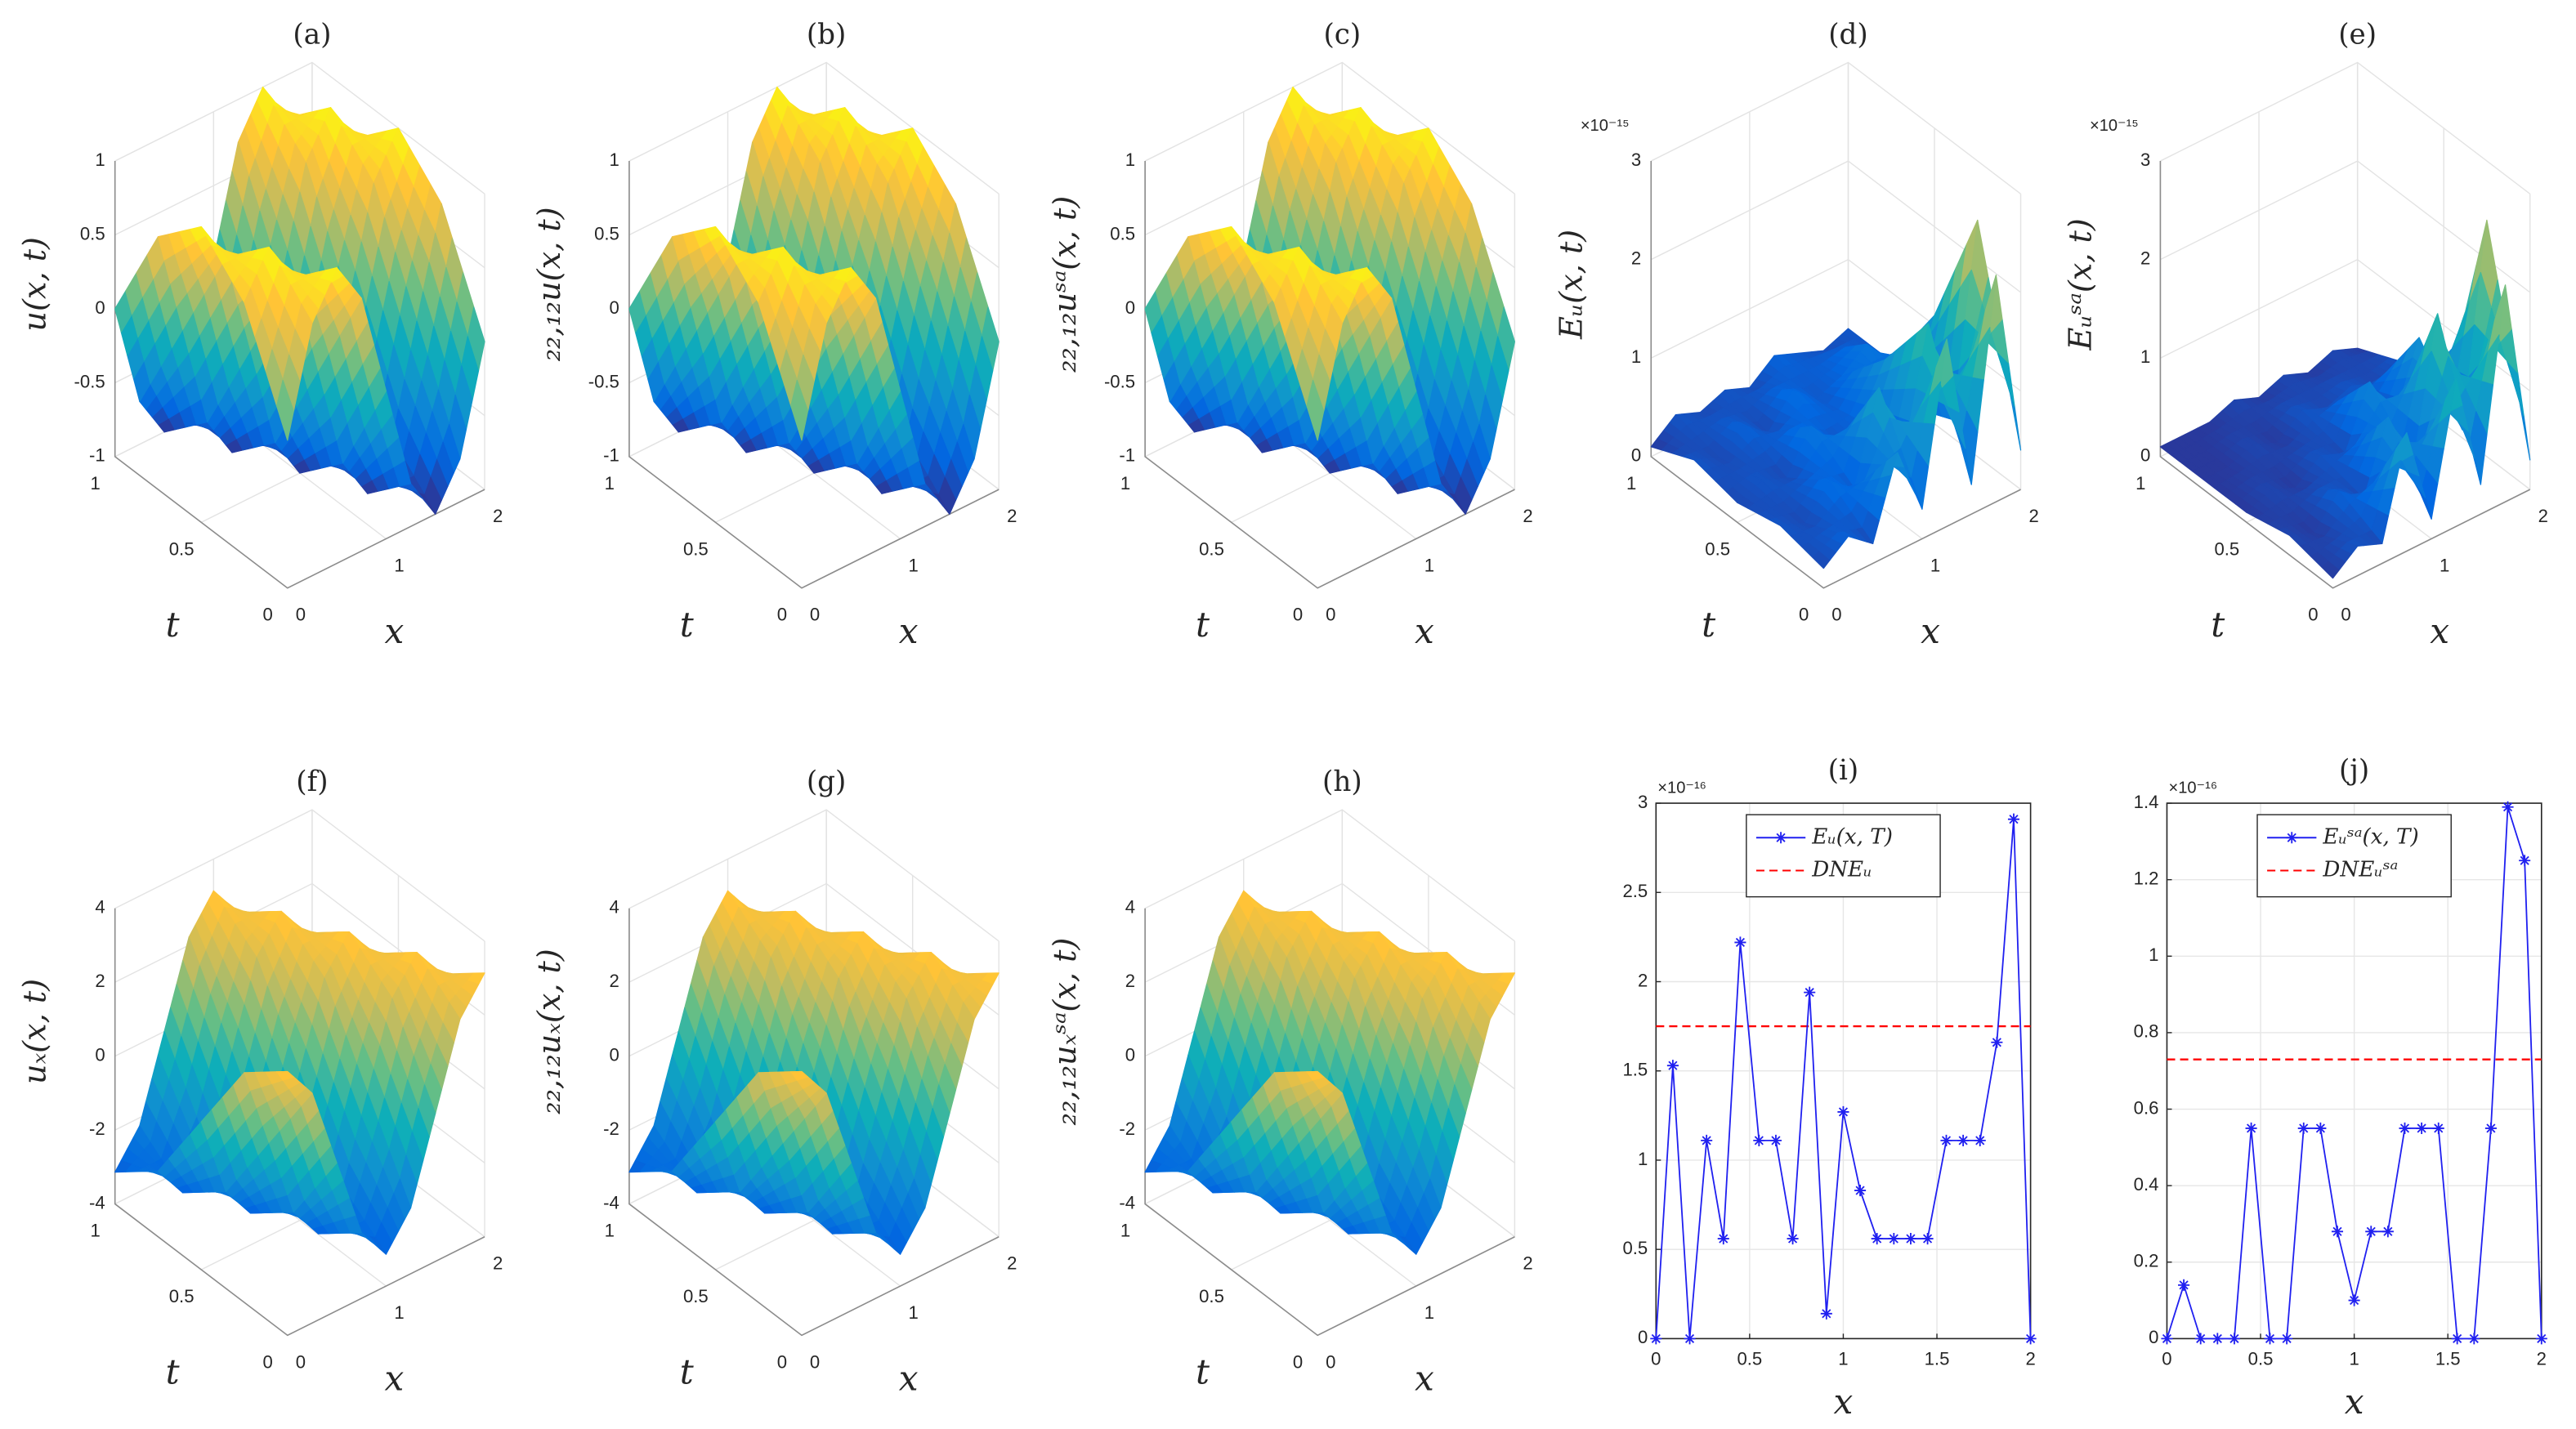 The width and height of the screenshot is (2576, 1429). Describe the element at coordinates (1643, 980) in the screenshot. I see `y-tick-label: 2` at that location.